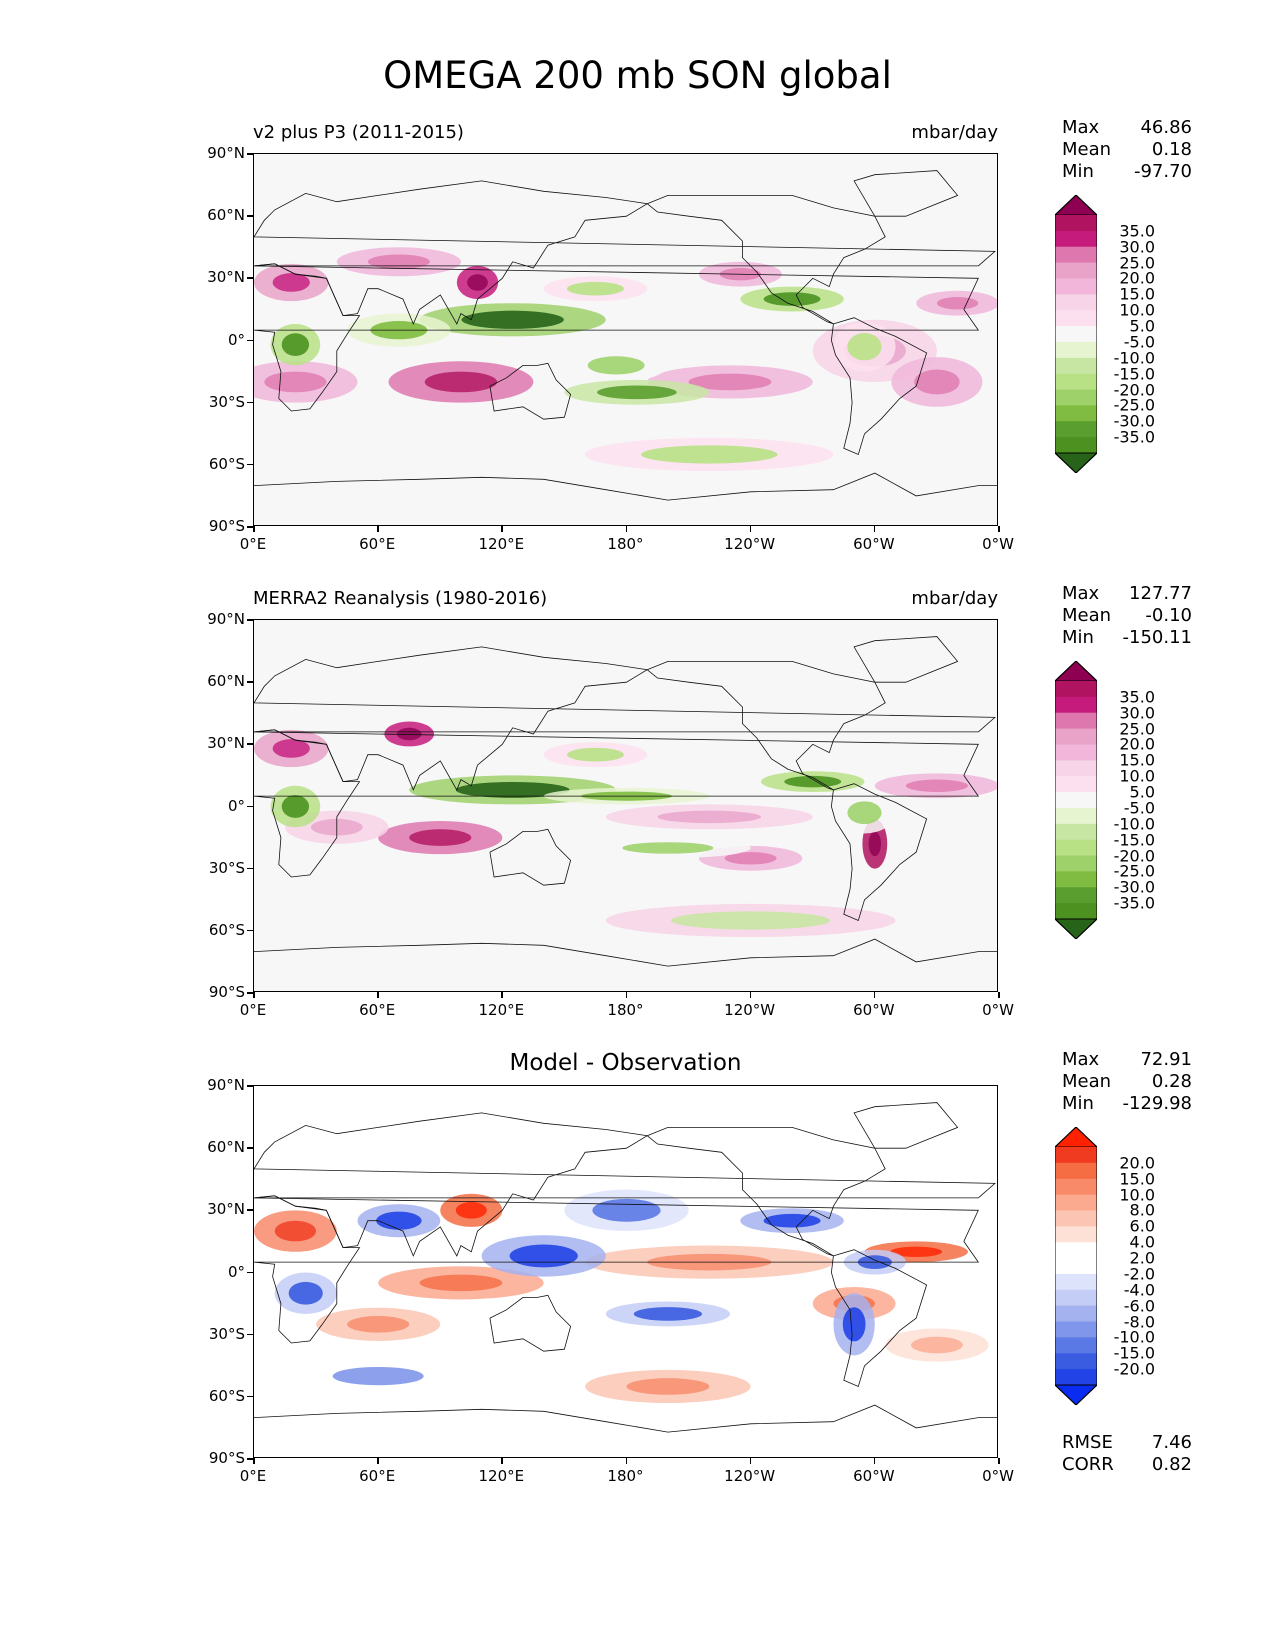 This screenshot has width=1275, height=1650. What do you see at coordinates (637, 75) in the screenshot?
I see `figure-title: OMEGA 200 mb SON global` at bounding box center [637, 75].